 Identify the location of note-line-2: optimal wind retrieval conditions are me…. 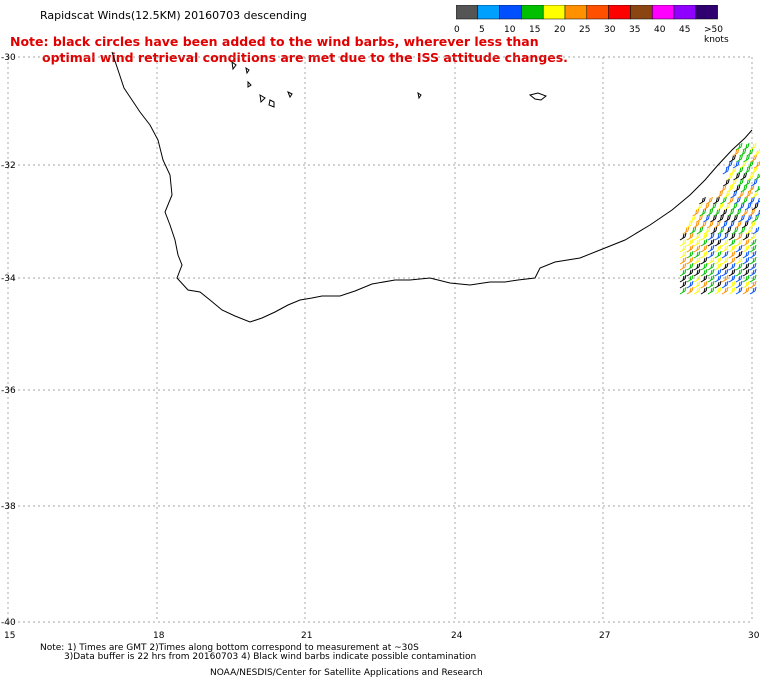
(305, 57).